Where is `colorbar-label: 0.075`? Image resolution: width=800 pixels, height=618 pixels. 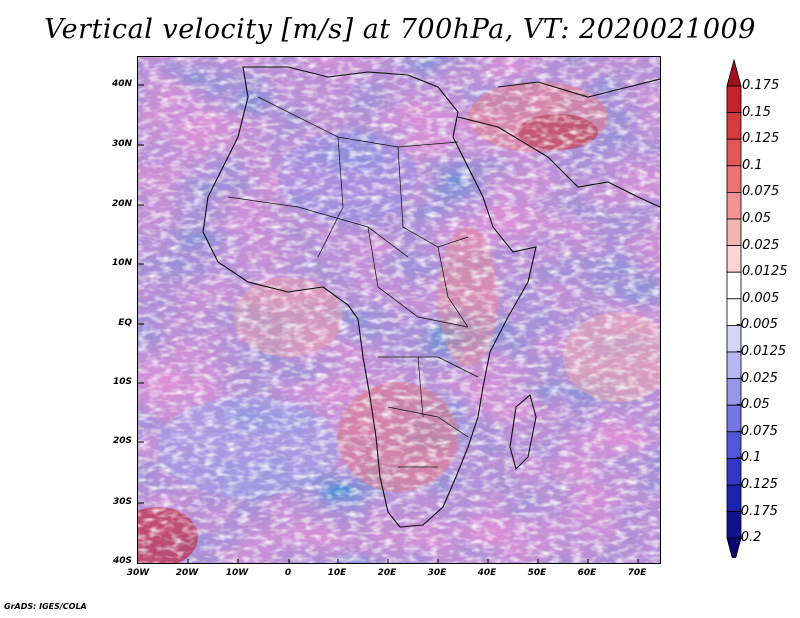
colorbar-label: 0.075 is located at coordinates (761, 192).